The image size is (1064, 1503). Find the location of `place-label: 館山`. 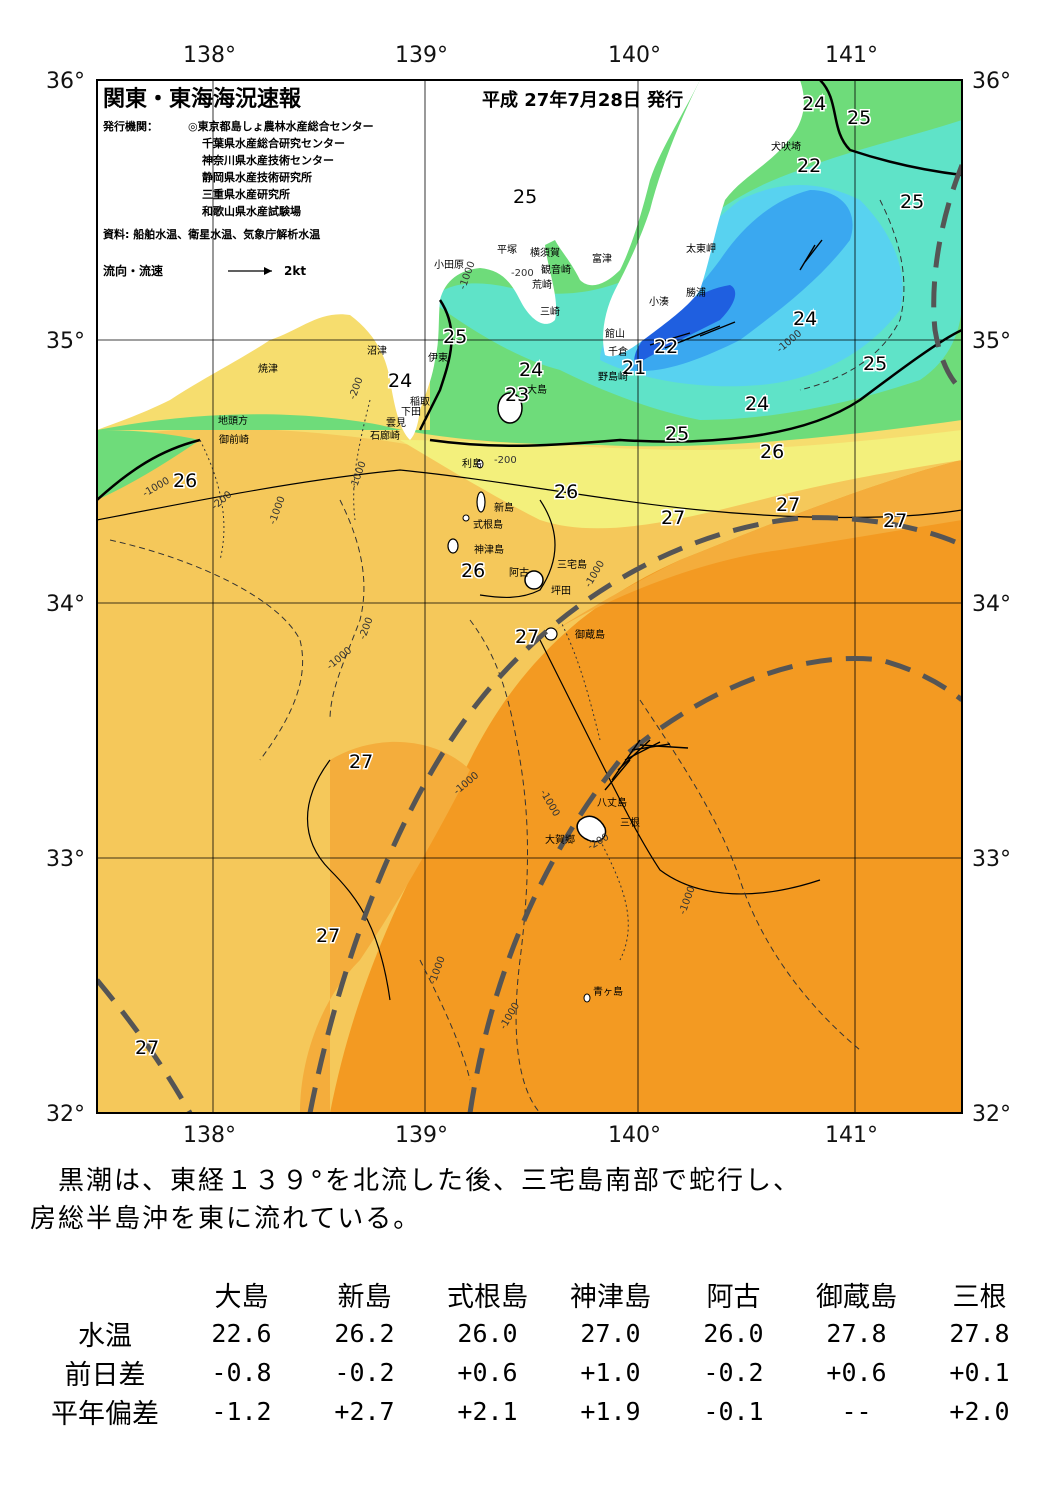

place-label: 館山 is located at coordinates (615, 333).